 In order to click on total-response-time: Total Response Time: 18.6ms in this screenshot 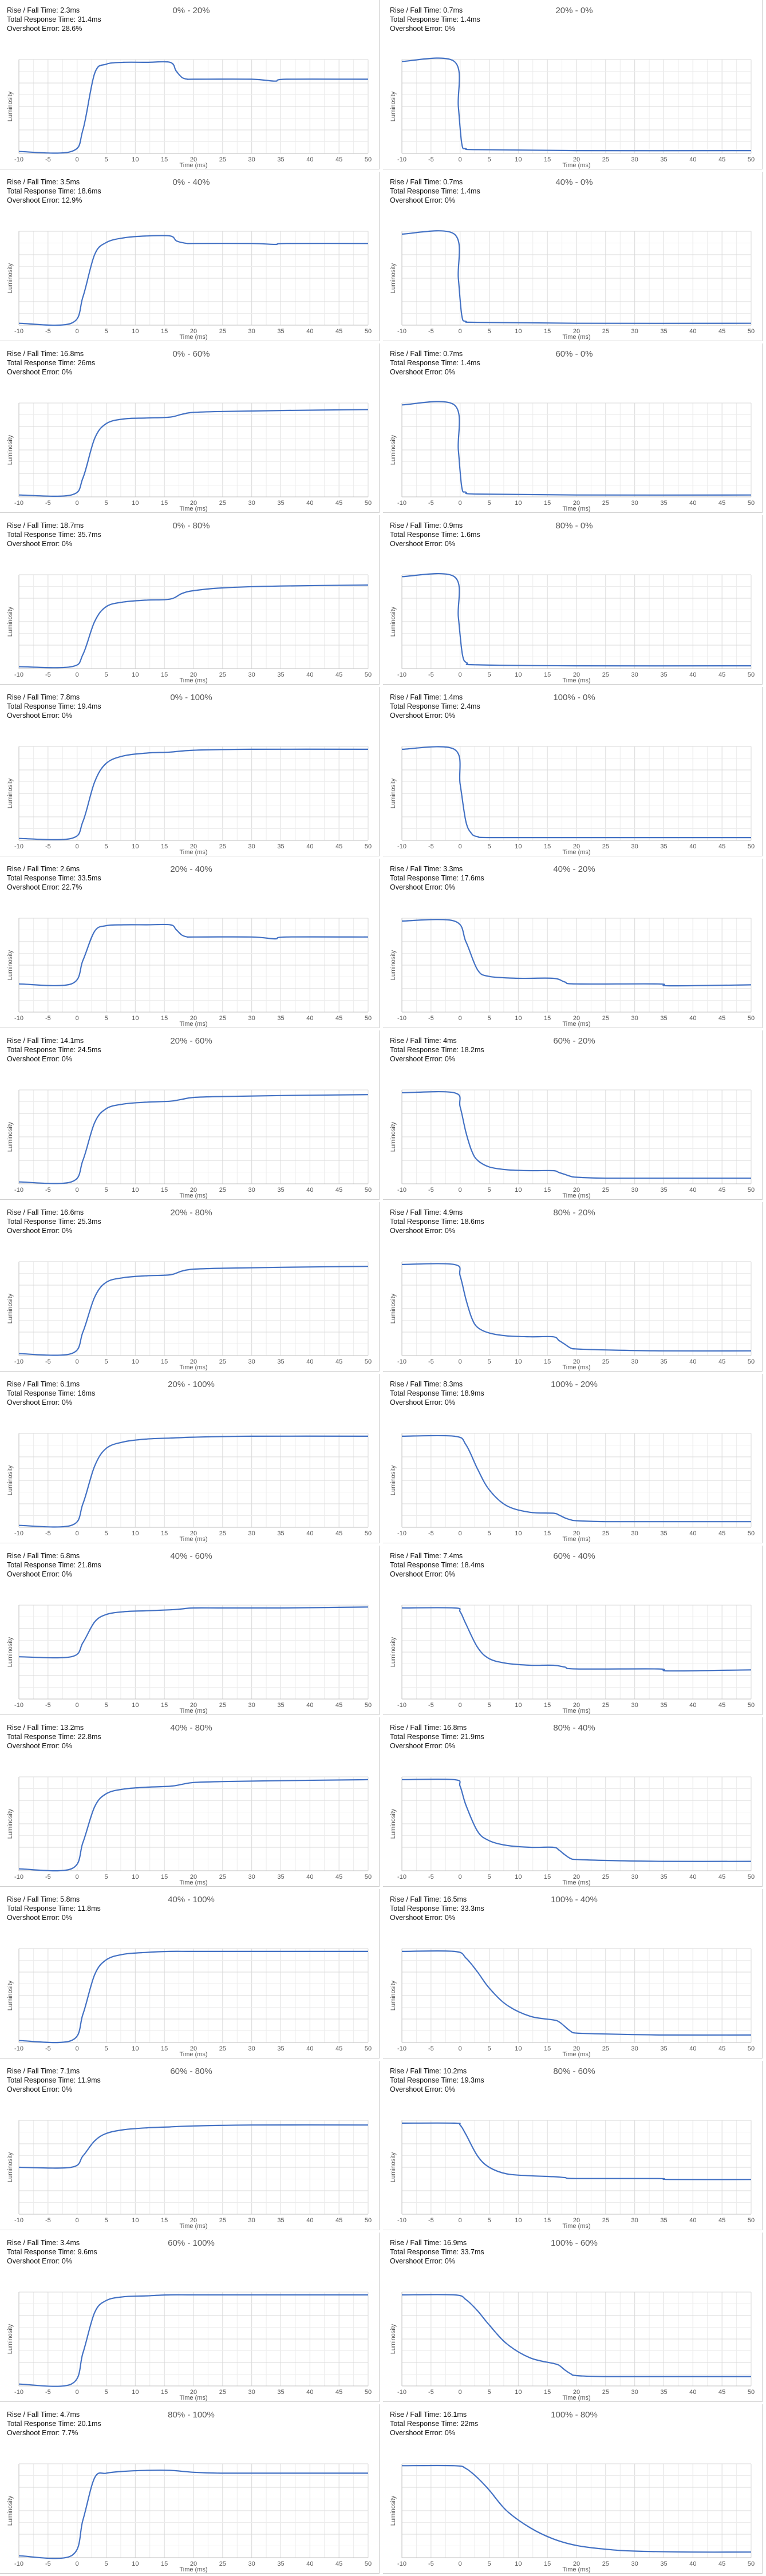, I will do `click(54, 191)`.